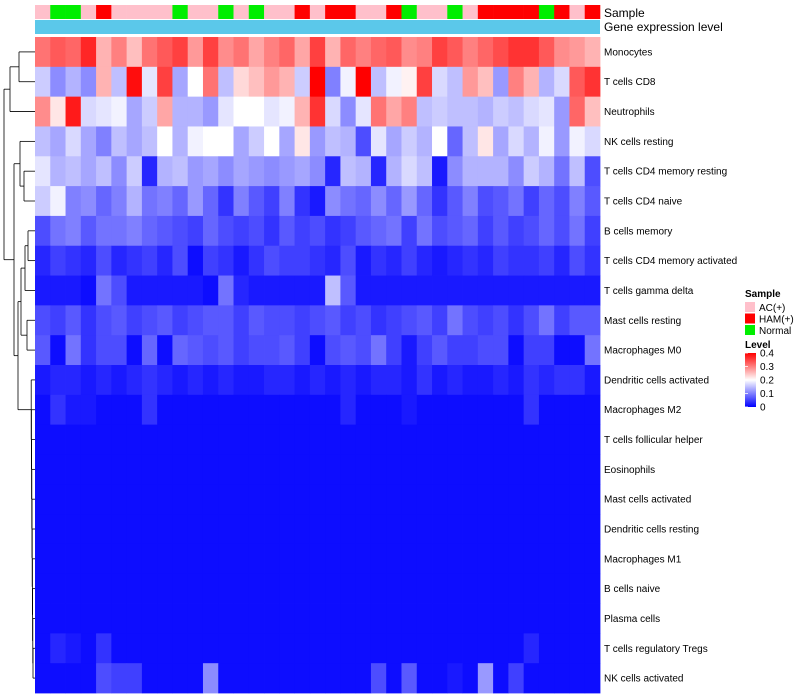 The width and height of the screenshot is (800, 700). Describe the element at coordinates (643, 679) in the screenshot. I see `row-label: NK cells activated` at that location.